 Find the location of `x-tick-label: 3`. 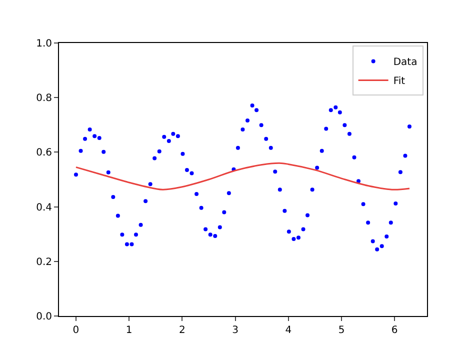

x-tick-label: 3 is located at coordinates (235, 330).